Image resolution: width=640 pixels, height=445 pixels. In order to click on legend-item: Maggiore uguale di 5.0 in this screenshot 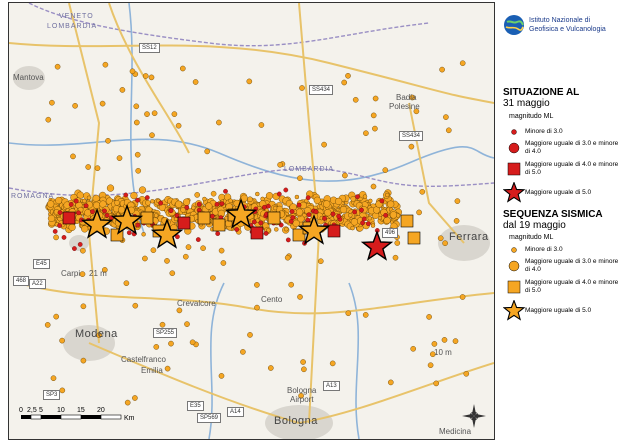, I will do `click(561, 192)`.